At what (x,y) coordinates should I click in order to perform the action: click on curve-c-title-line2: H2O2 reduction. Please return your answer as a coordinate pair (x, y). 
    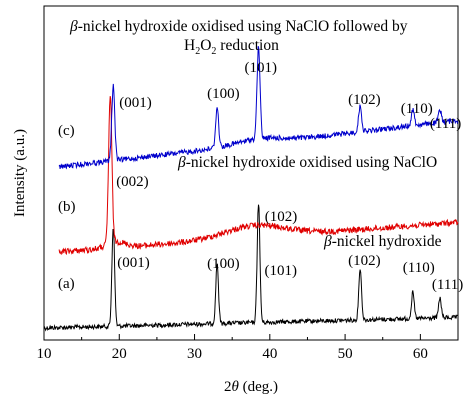
    Looking at the image, I should click on (231, 47).